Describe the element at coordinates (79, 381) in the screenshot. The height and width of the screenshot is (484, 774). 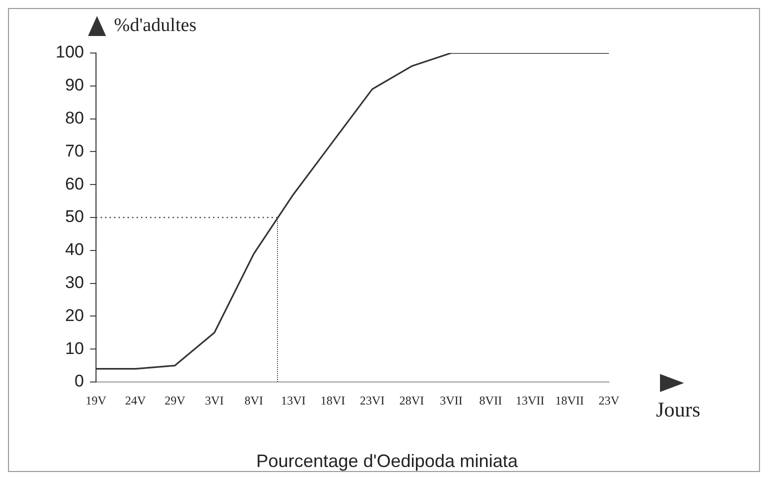
I see `y-tick-label: 0` at that location.